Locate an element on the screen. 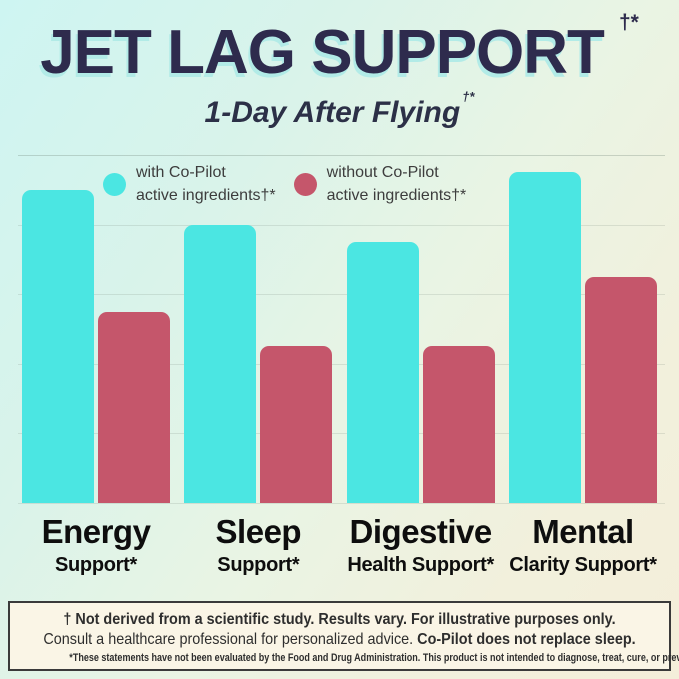  bar-group-sleep is located at coordinates (258, 329).